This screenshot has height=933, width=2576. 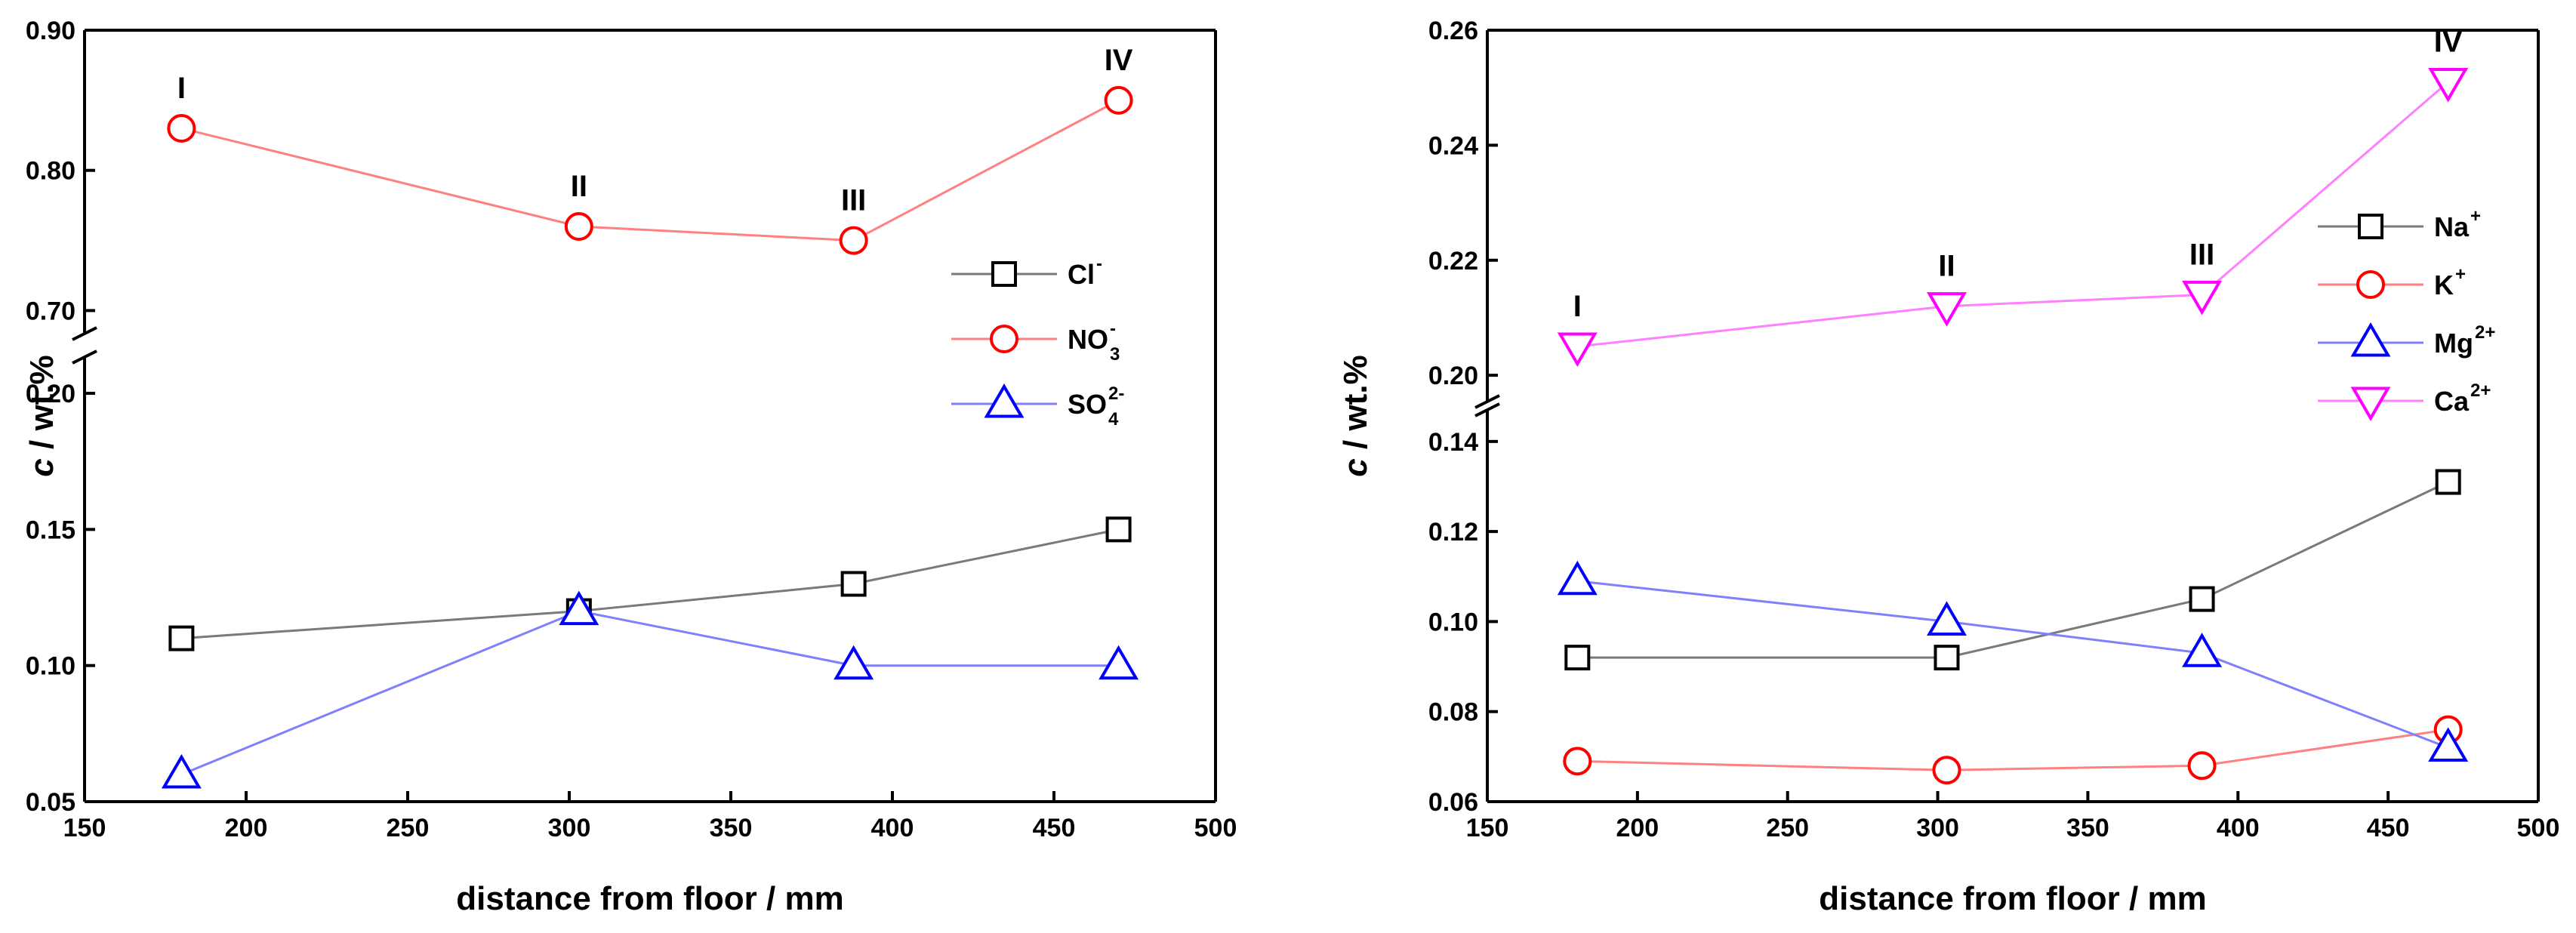 I want to click on series-so, so click(x=650, y=689).